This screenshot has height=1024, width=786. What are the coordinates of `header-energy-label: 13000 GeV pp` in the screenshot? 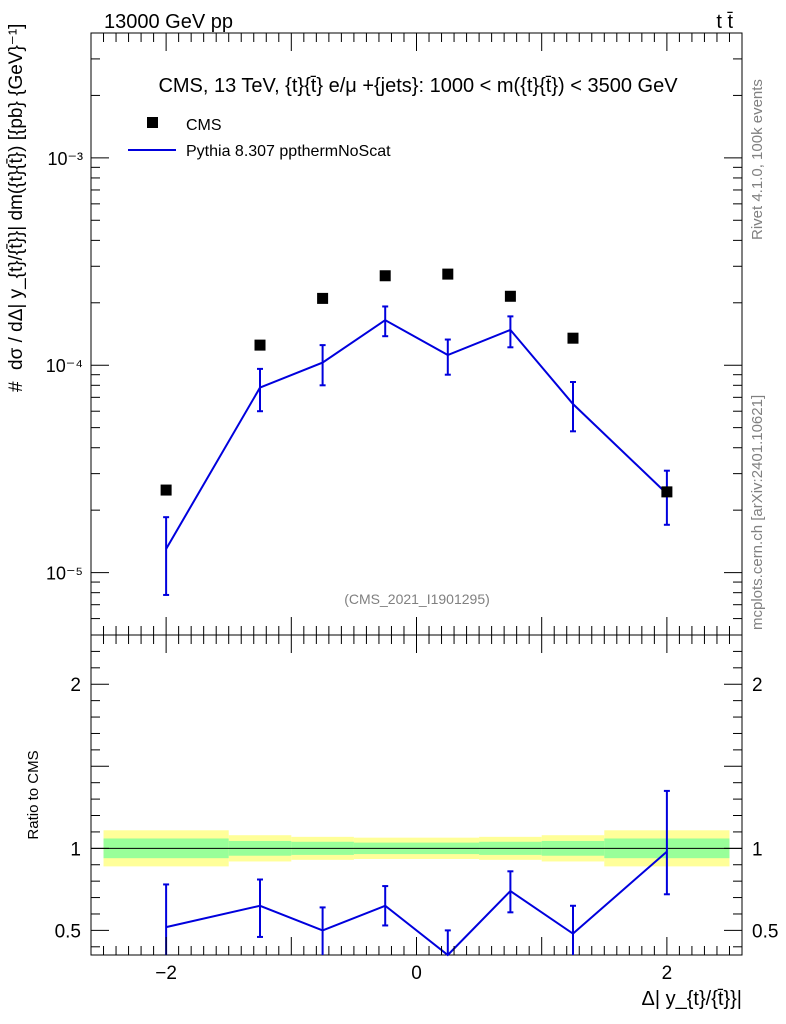 It's located at (168, 22).